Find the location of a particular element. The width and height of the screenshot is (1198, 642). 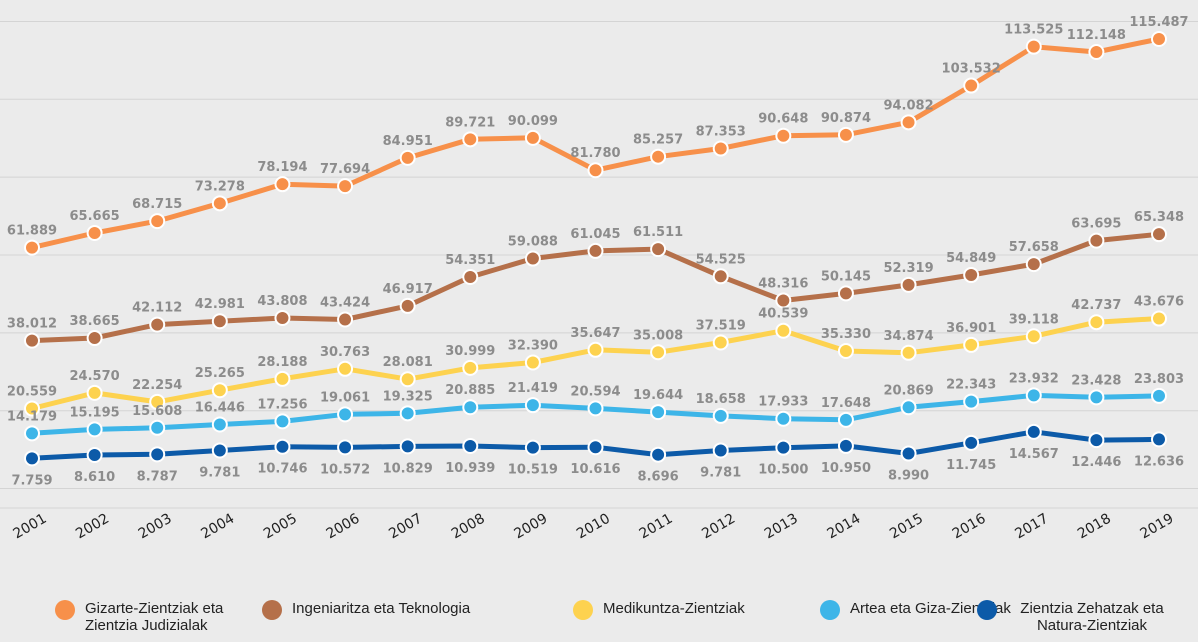

x-tick-label: 2001 is located at coordinates (30, 527).